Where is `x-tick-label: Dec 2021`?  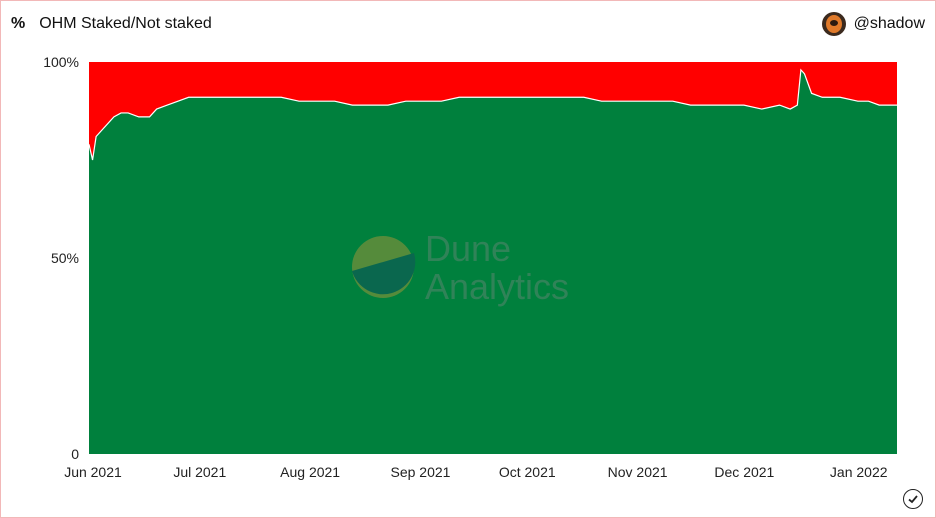
x-tick-label: Dec 2021 is located at coordinates (744, 472).